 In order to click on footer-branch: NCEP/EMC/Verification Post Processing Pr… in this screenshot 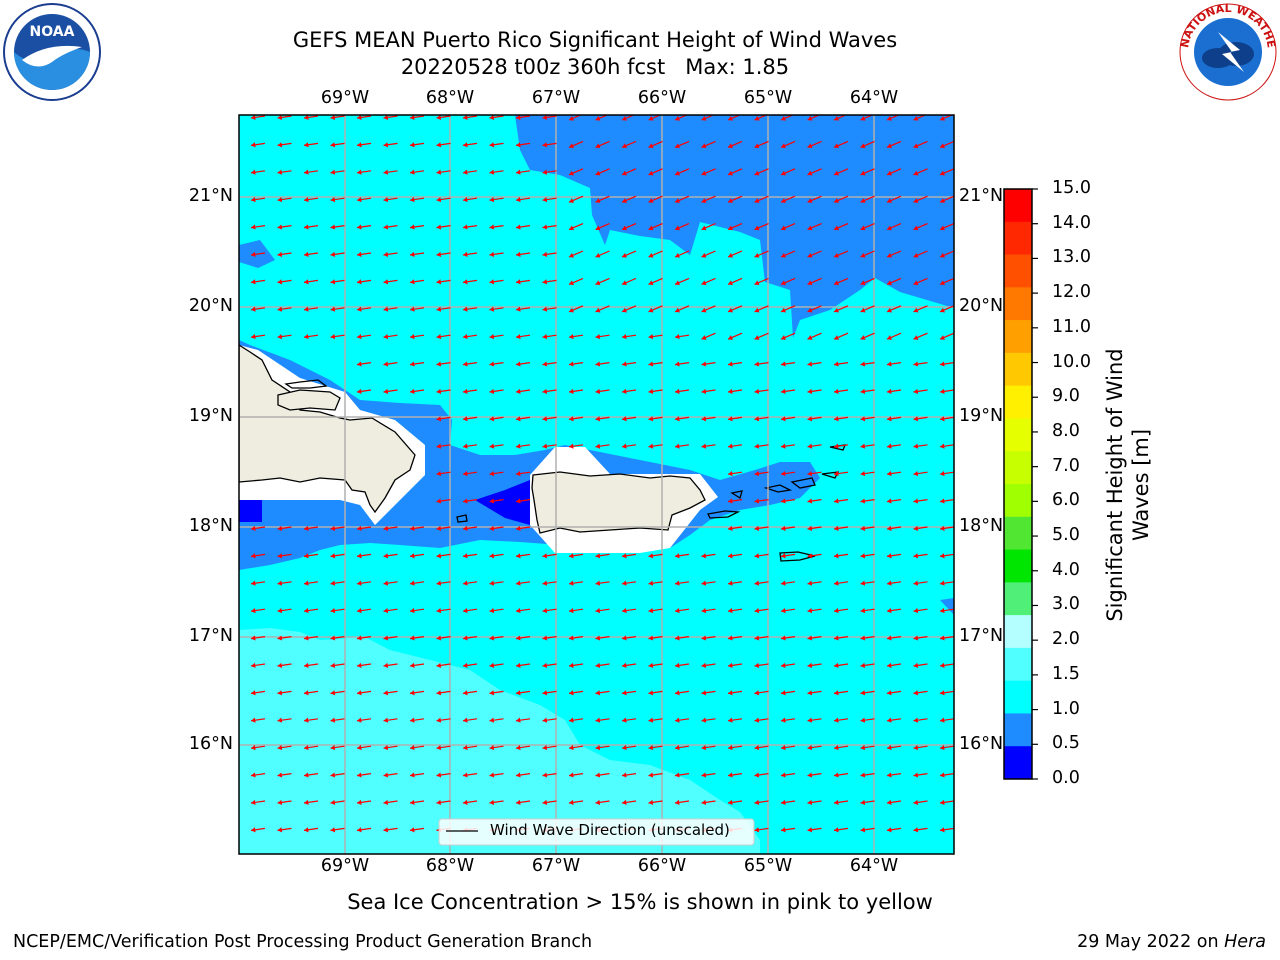, I will do `click(303, 942)`.